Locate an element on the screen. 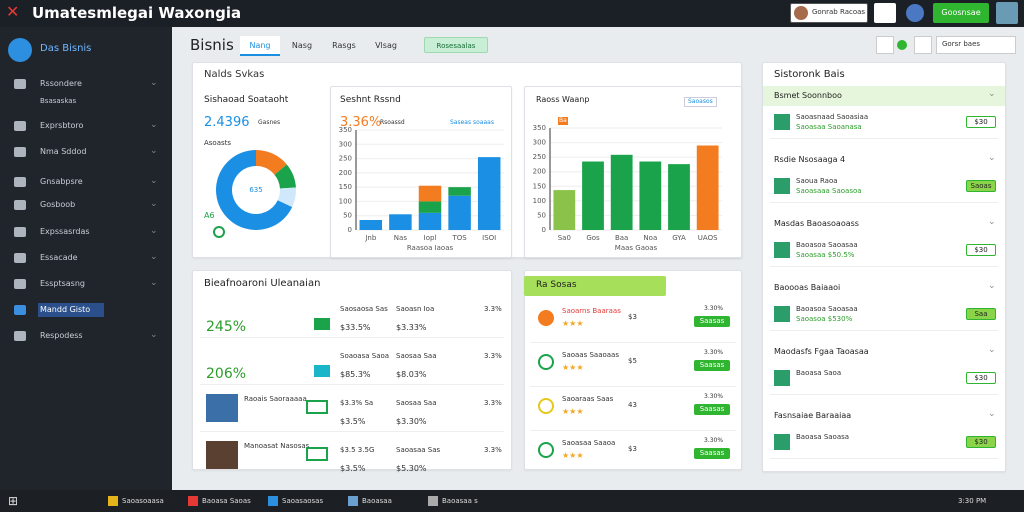 The width and height of the screenshot is (1024, 512). donut-sub: Gasnes is located at coordinates (269, 122).